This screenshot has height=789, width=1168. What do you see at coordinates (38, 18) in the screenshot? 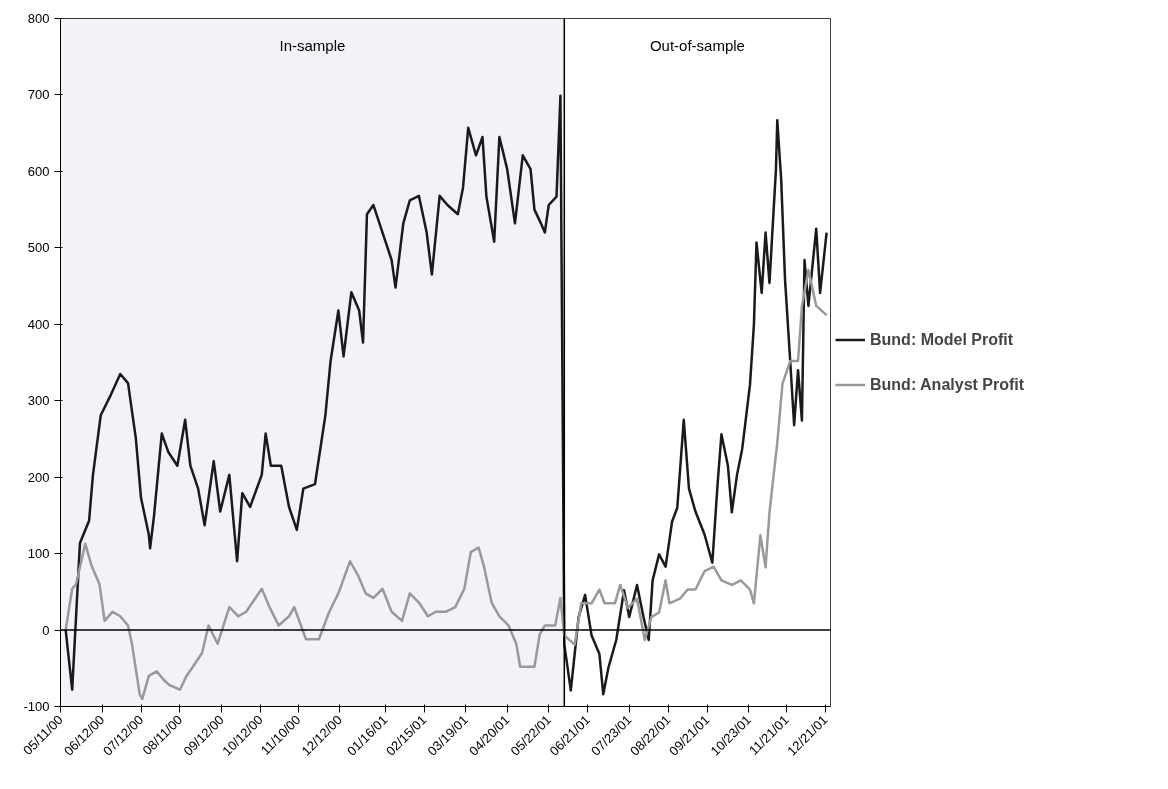
I see `y-tick-label: 800` at bounding box center [38, 18].